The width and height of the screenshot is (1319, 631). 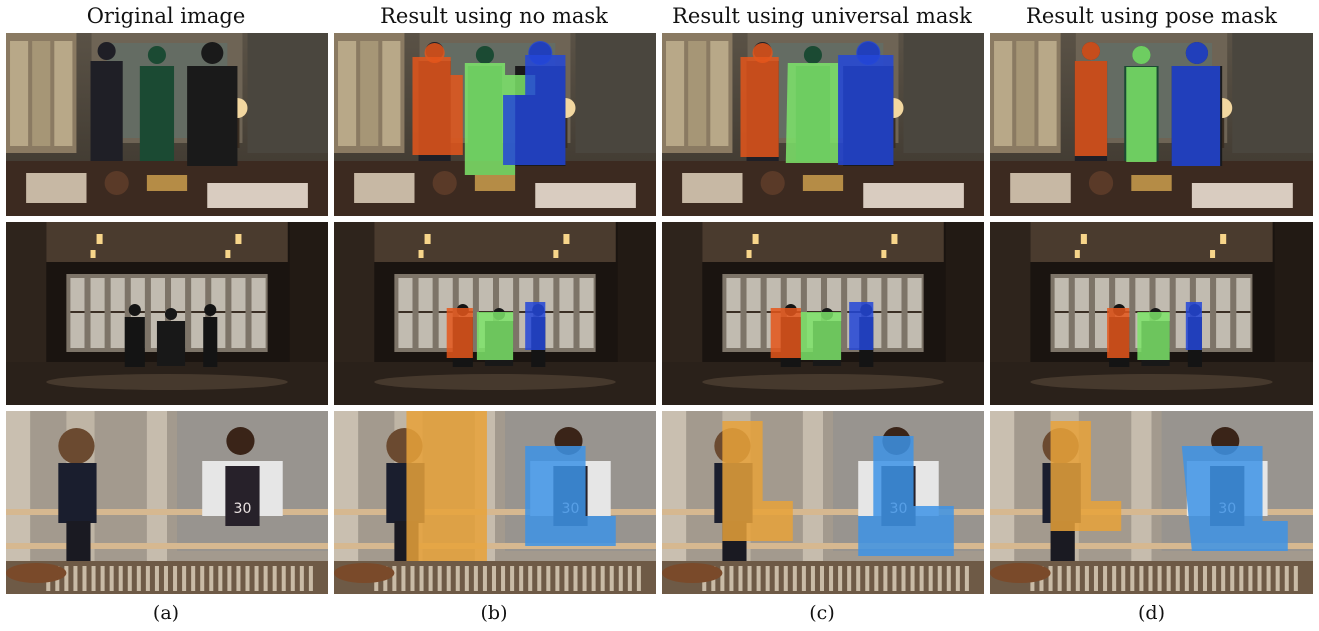 What do you see at coordinates (1151, 613) in the screenshot?
I see `subfigure-label-d: (d)` at bounding box center [1151, 613].